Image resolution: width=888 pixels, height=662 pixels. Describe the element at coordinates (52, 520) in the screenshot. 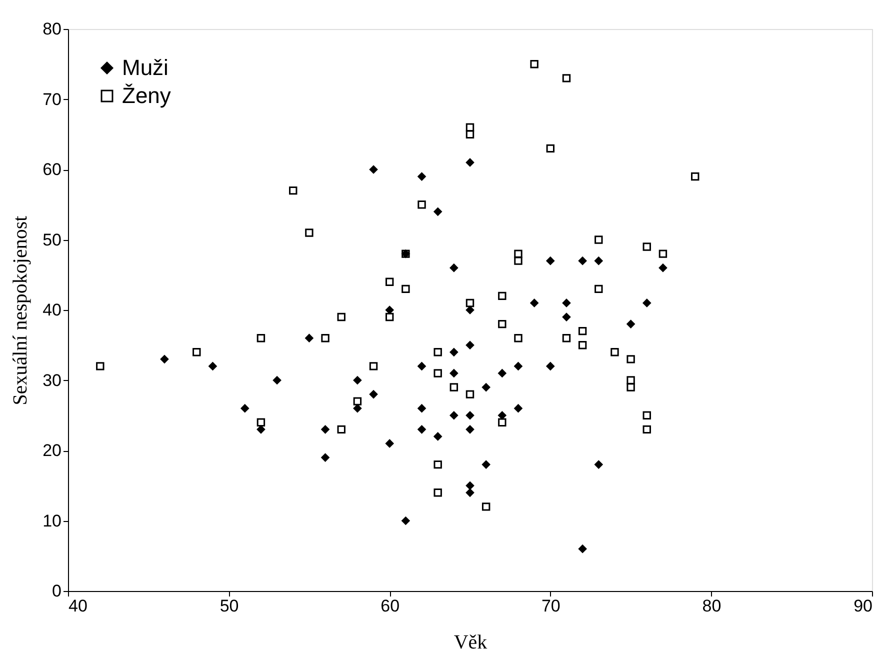

I see `y-tick-label: 10` at that location.